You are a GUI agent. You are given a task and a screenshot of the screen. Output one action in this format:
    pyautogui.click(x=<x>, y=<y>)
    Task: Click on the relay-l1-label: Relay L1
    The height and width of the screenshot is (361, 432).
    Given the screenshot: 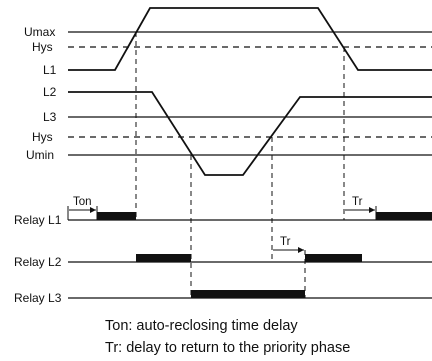 What is the action you would take?
    pyautogui.click(x=38, y=220)
    